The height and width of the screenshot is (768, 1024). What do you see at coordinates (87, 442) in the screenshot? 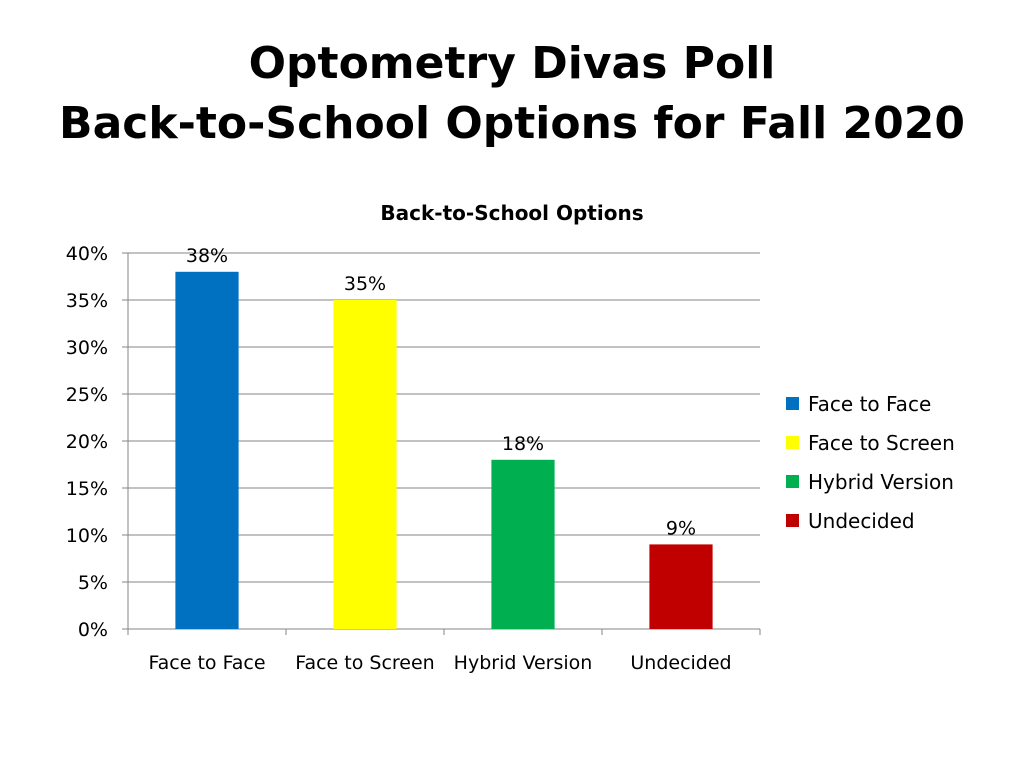
I see `y-tick-label: 20%` at bounding box center [87, 442].